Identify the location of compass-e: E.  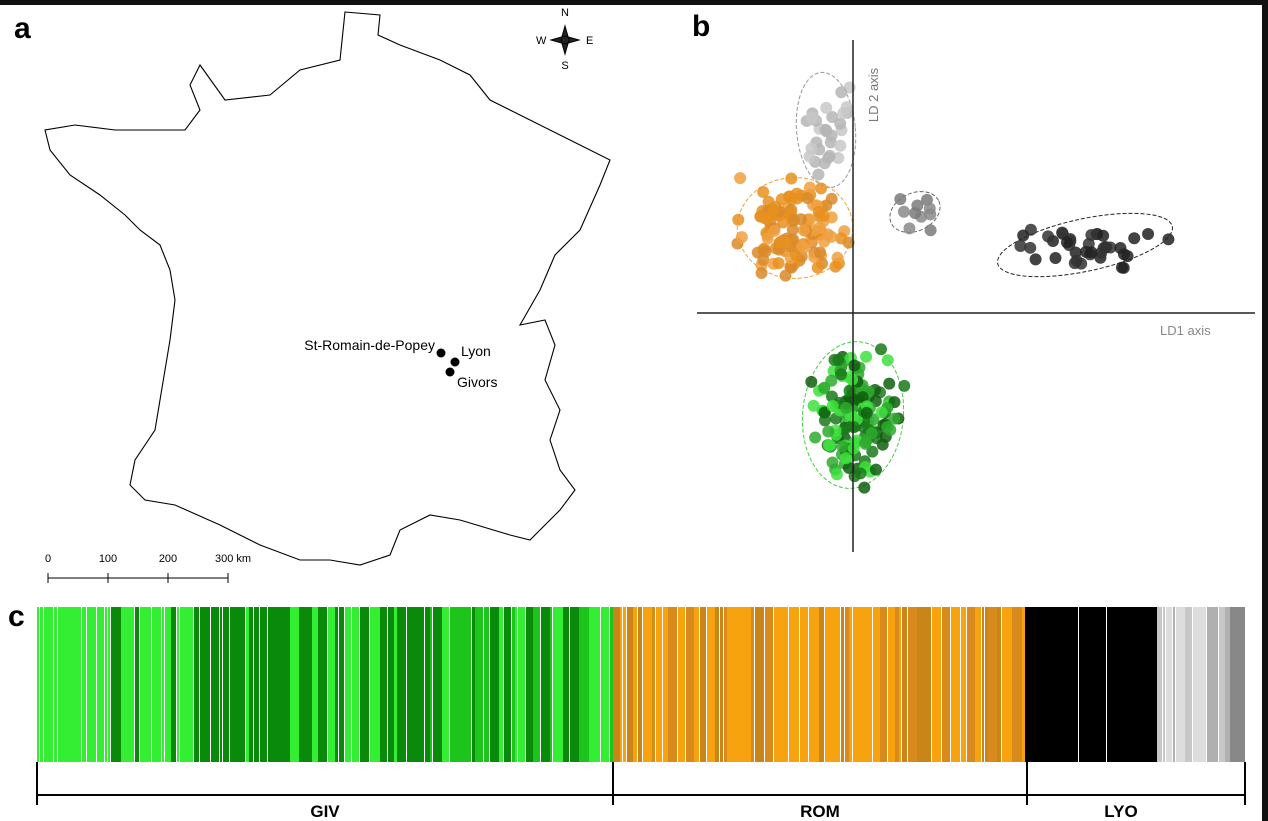
(589, 41).